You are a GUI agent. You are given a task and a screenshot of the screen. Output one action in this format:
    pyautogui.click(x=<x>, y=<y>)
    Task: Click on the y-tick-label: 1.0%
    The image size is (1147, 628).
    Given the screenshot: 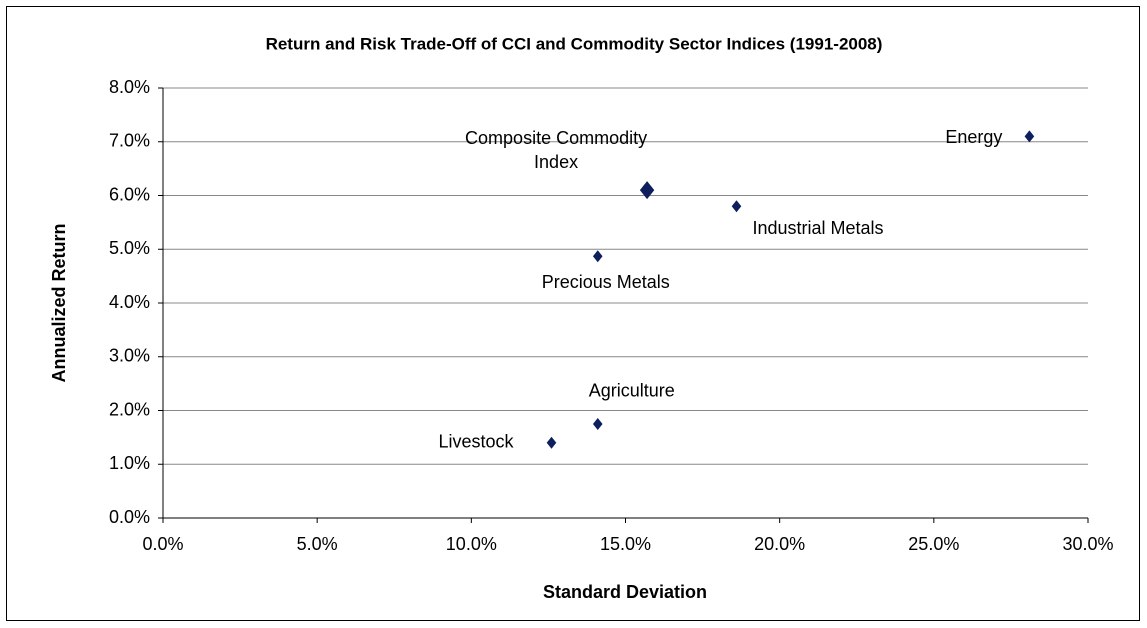 What is the action you would take?
    pyautogui.click(x=129, y=463)
    